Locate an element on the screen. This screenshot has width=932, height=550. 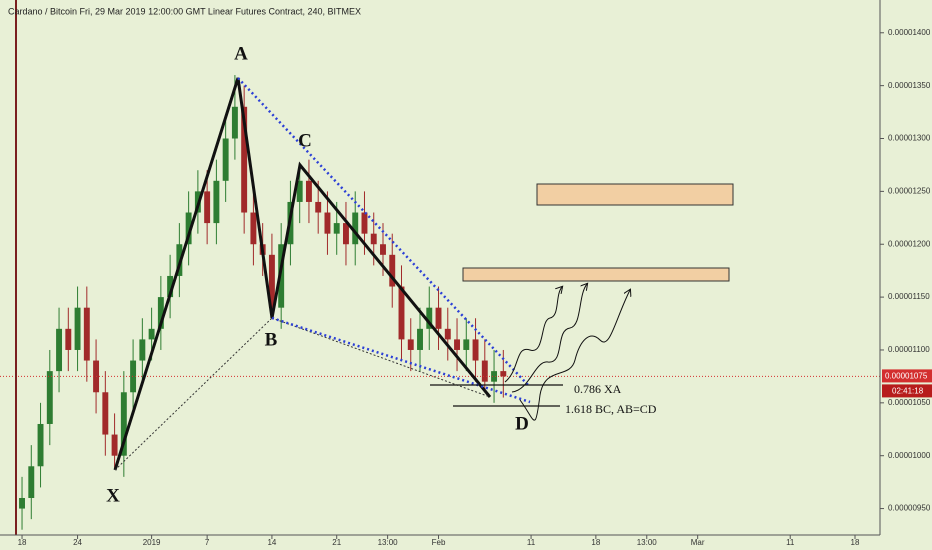
x-tick-label: 7 is located at coordinates (207, 542).